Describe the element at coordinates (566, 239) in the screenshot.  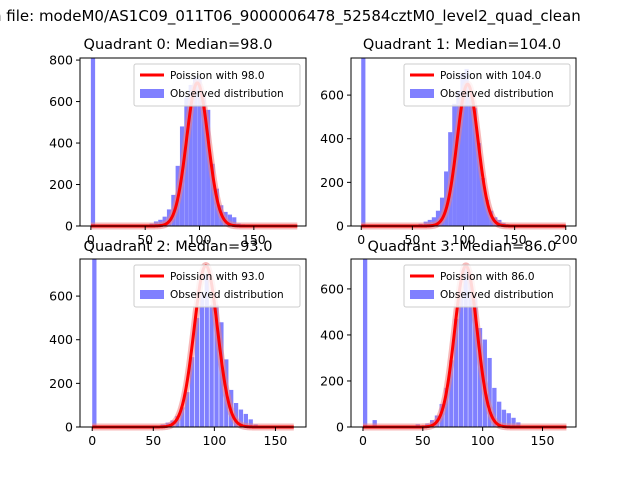
I see `x-tick-label: 200` at that location.